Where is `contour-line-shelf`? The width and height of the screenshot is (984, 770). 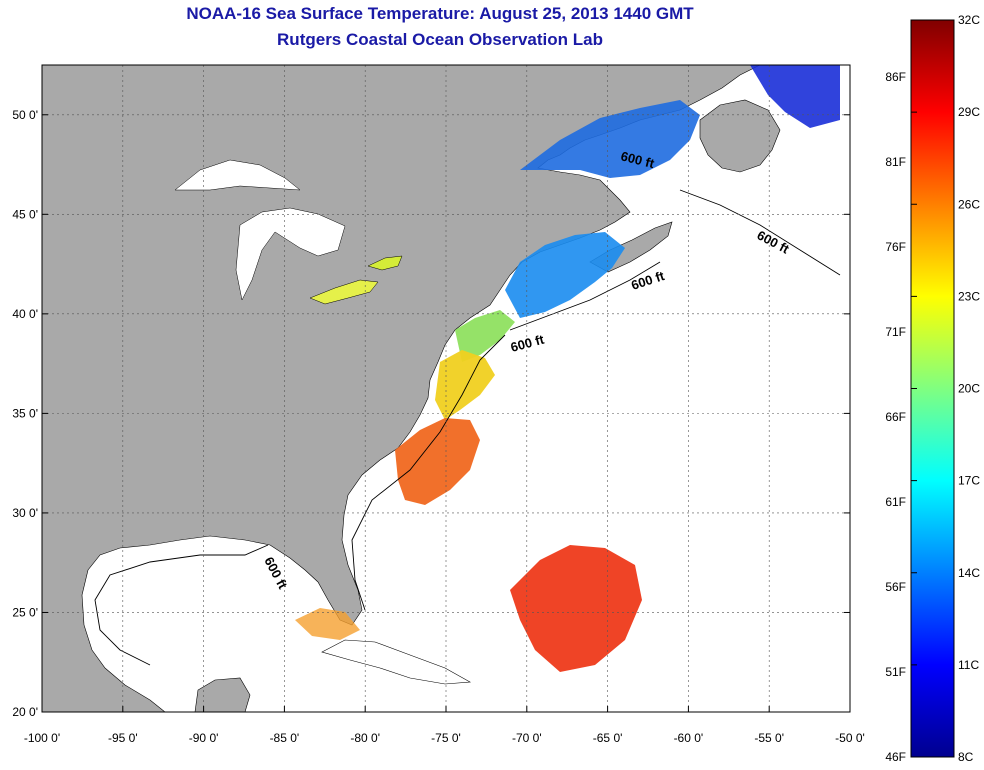
contour-line-shelf is located at coordinates (585, 296).